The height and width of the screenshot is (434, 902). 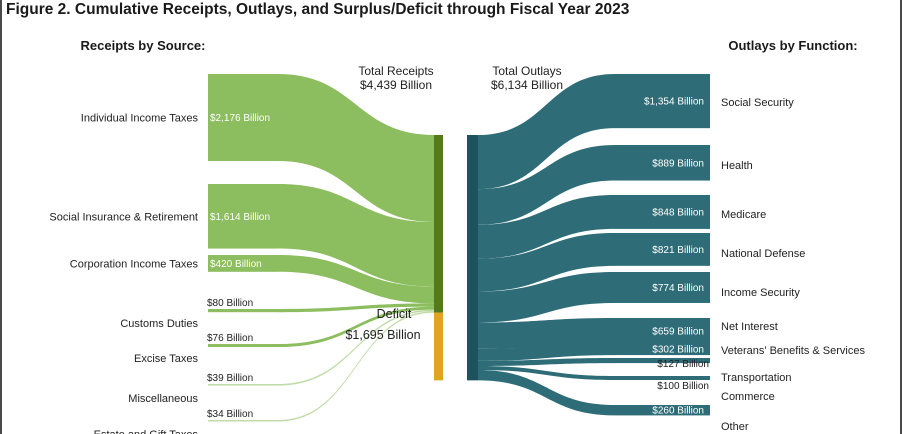 I want to click on receipt-label-individual-income-taxes: Individual Income Taxes, so click(x=140, y=119).